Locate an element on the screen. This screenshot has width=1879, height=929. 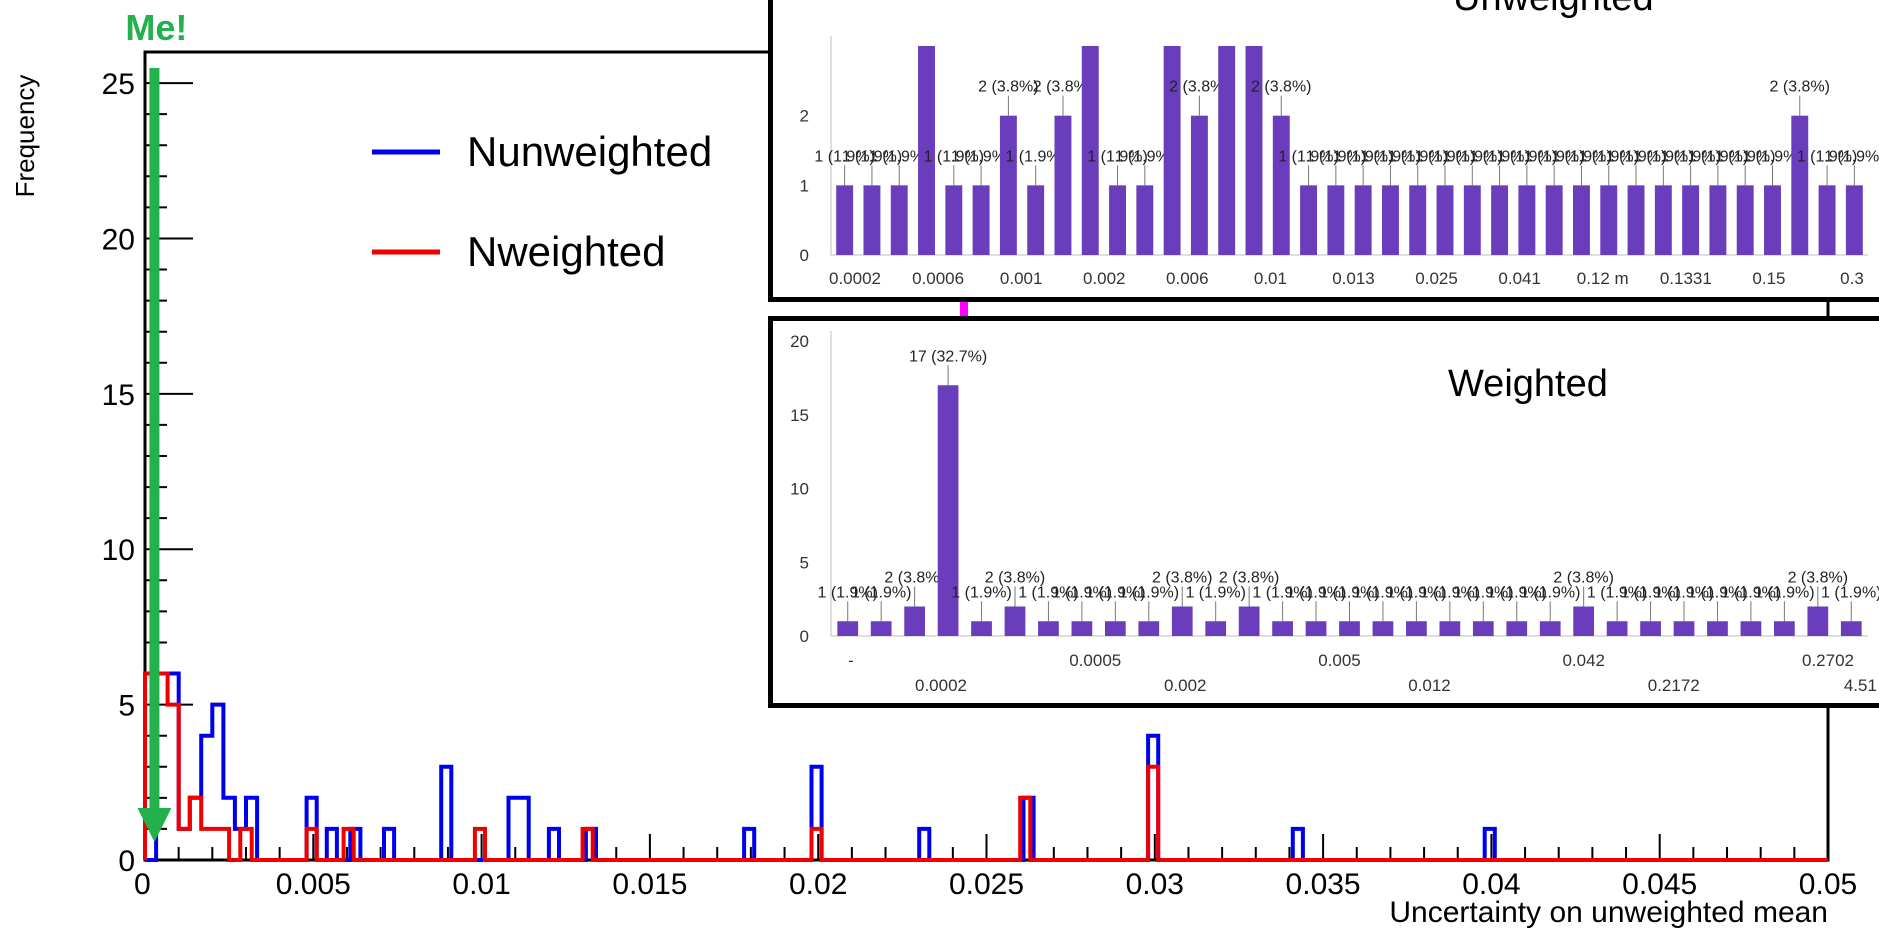
x-tick-label-row2: 0.0002 is located at coordinates (941, 685).